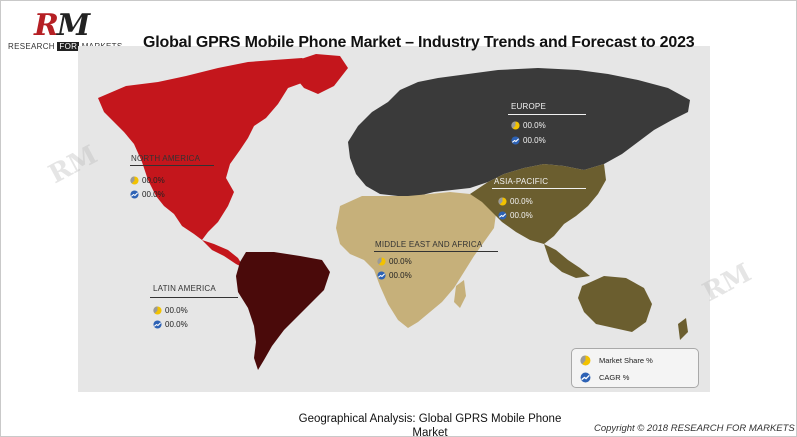  Describe the element at coordinates (416, 260) in the screenshot. I see `region-middle-east-africa` at that location.